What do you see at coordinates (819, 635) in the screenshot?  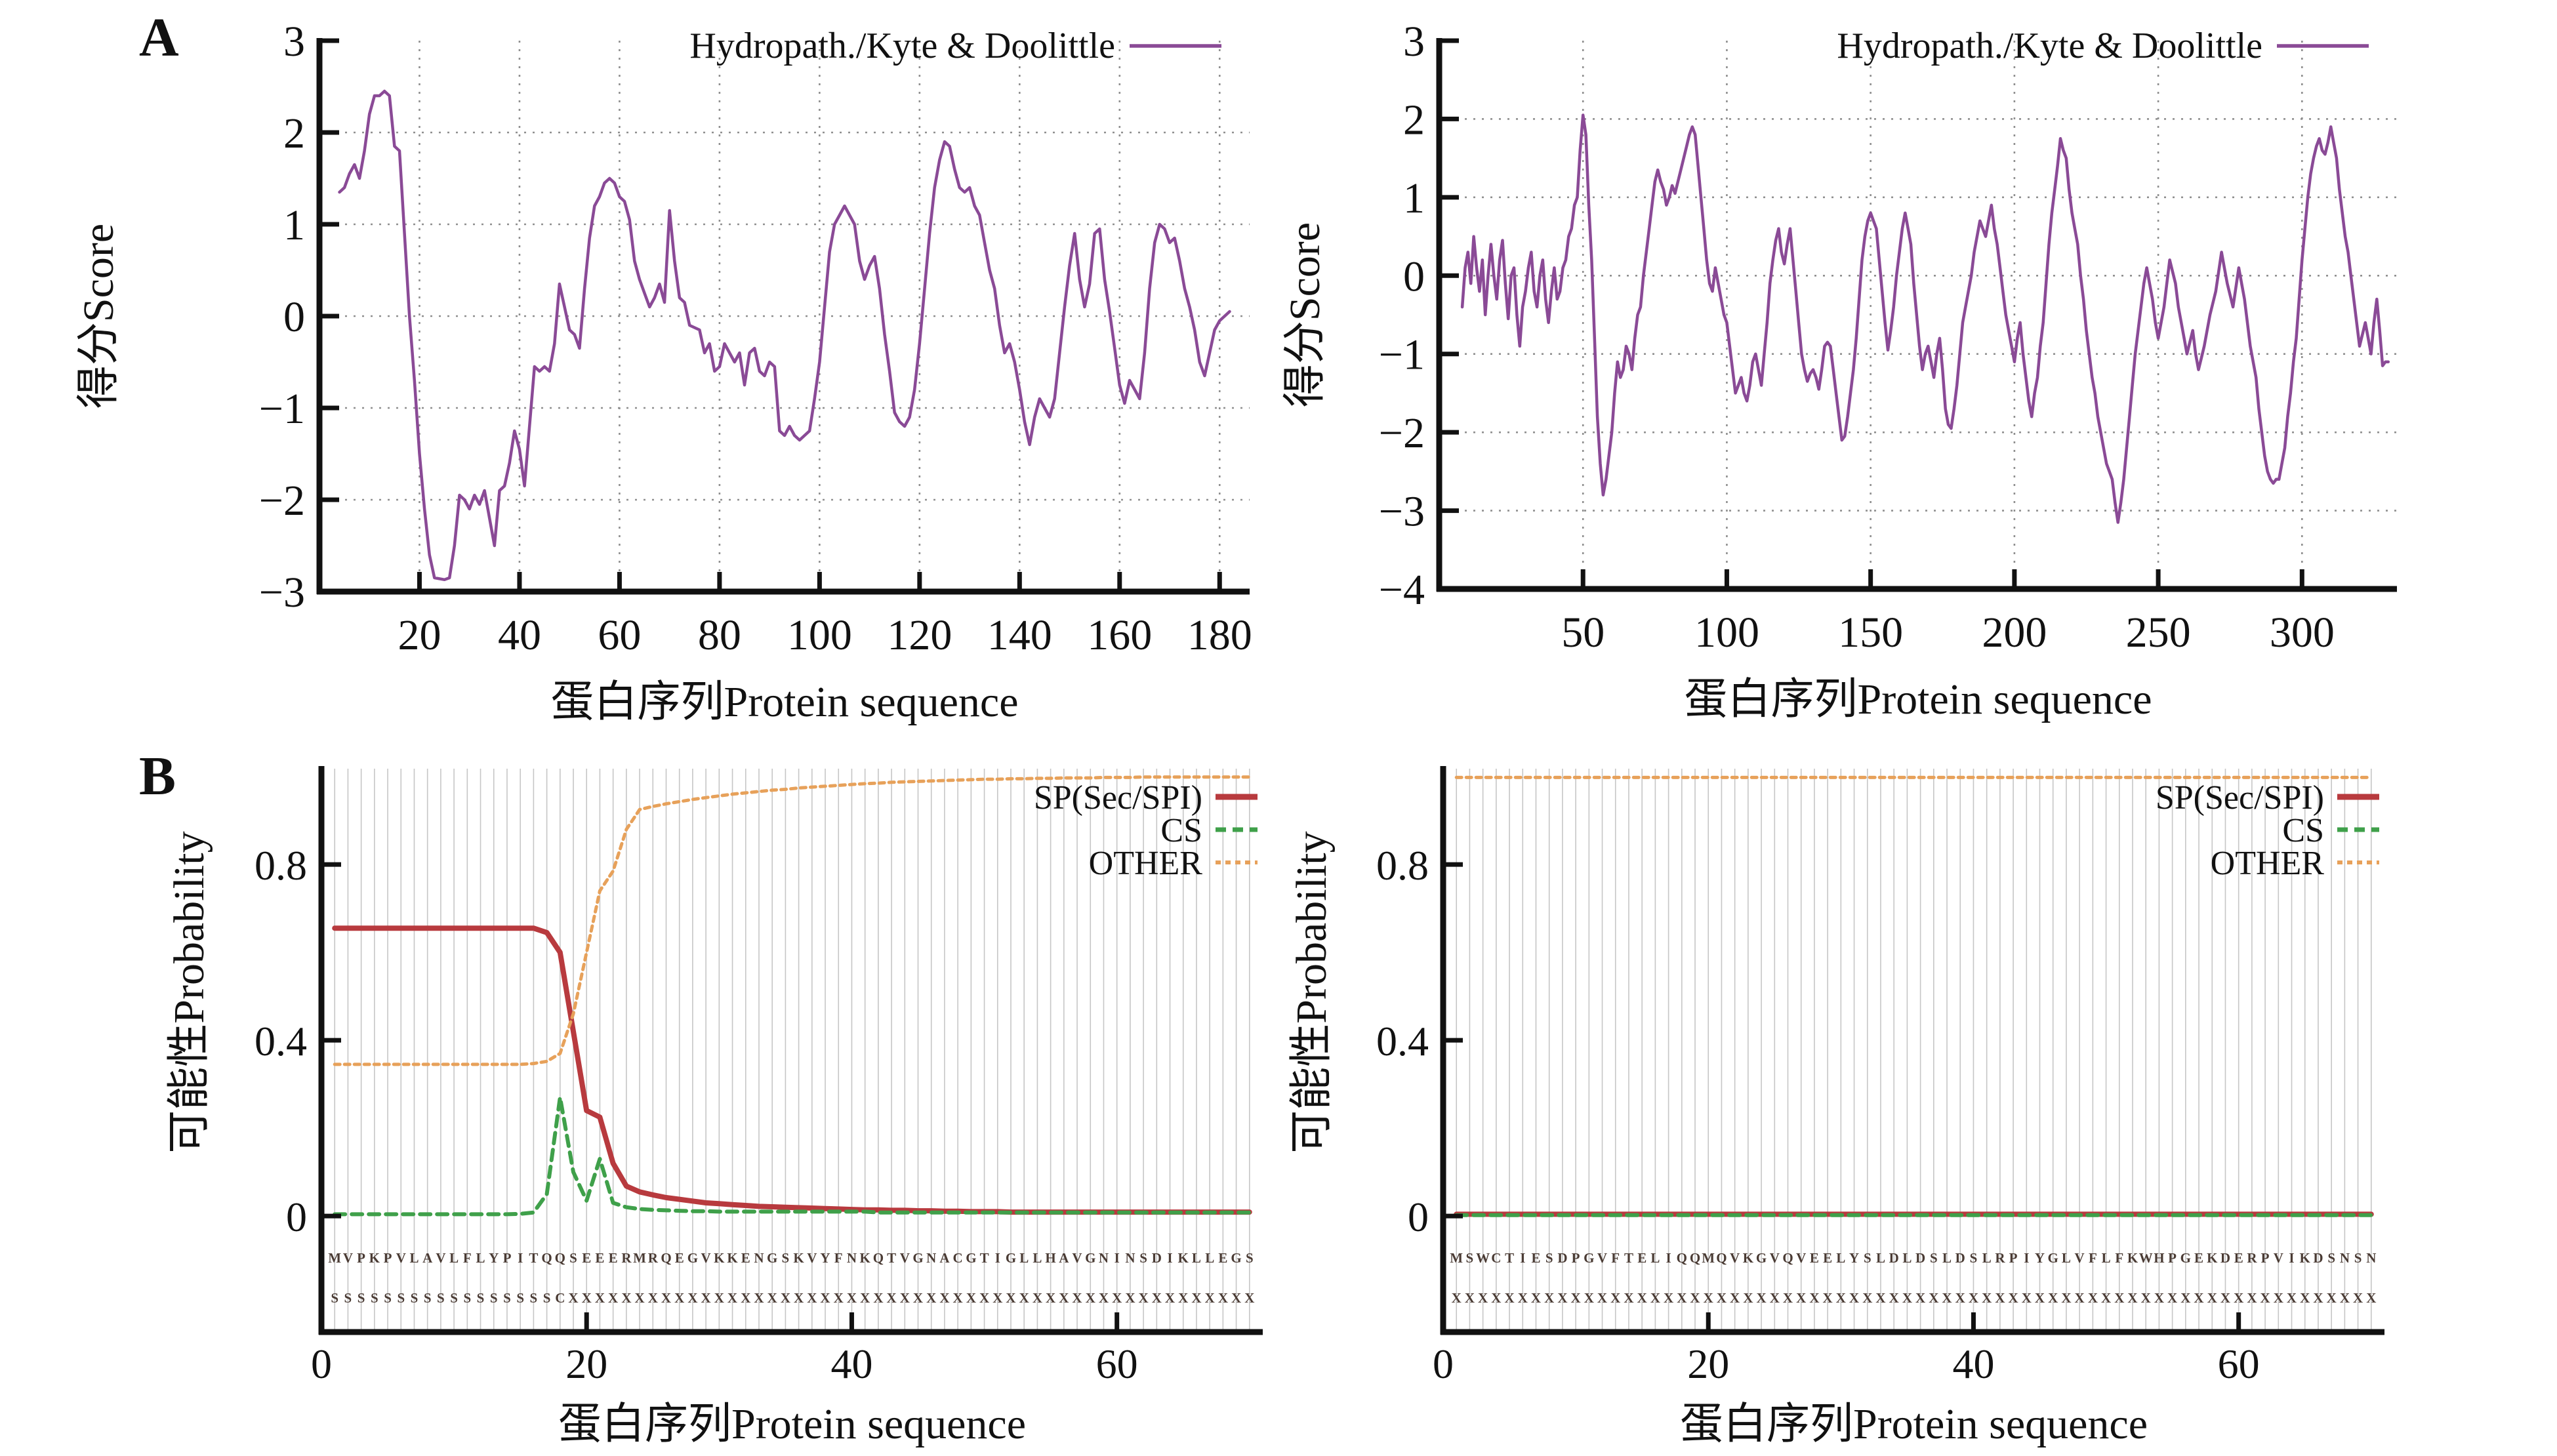 I see `svg-text: 100` at bounding box center [819, 635].